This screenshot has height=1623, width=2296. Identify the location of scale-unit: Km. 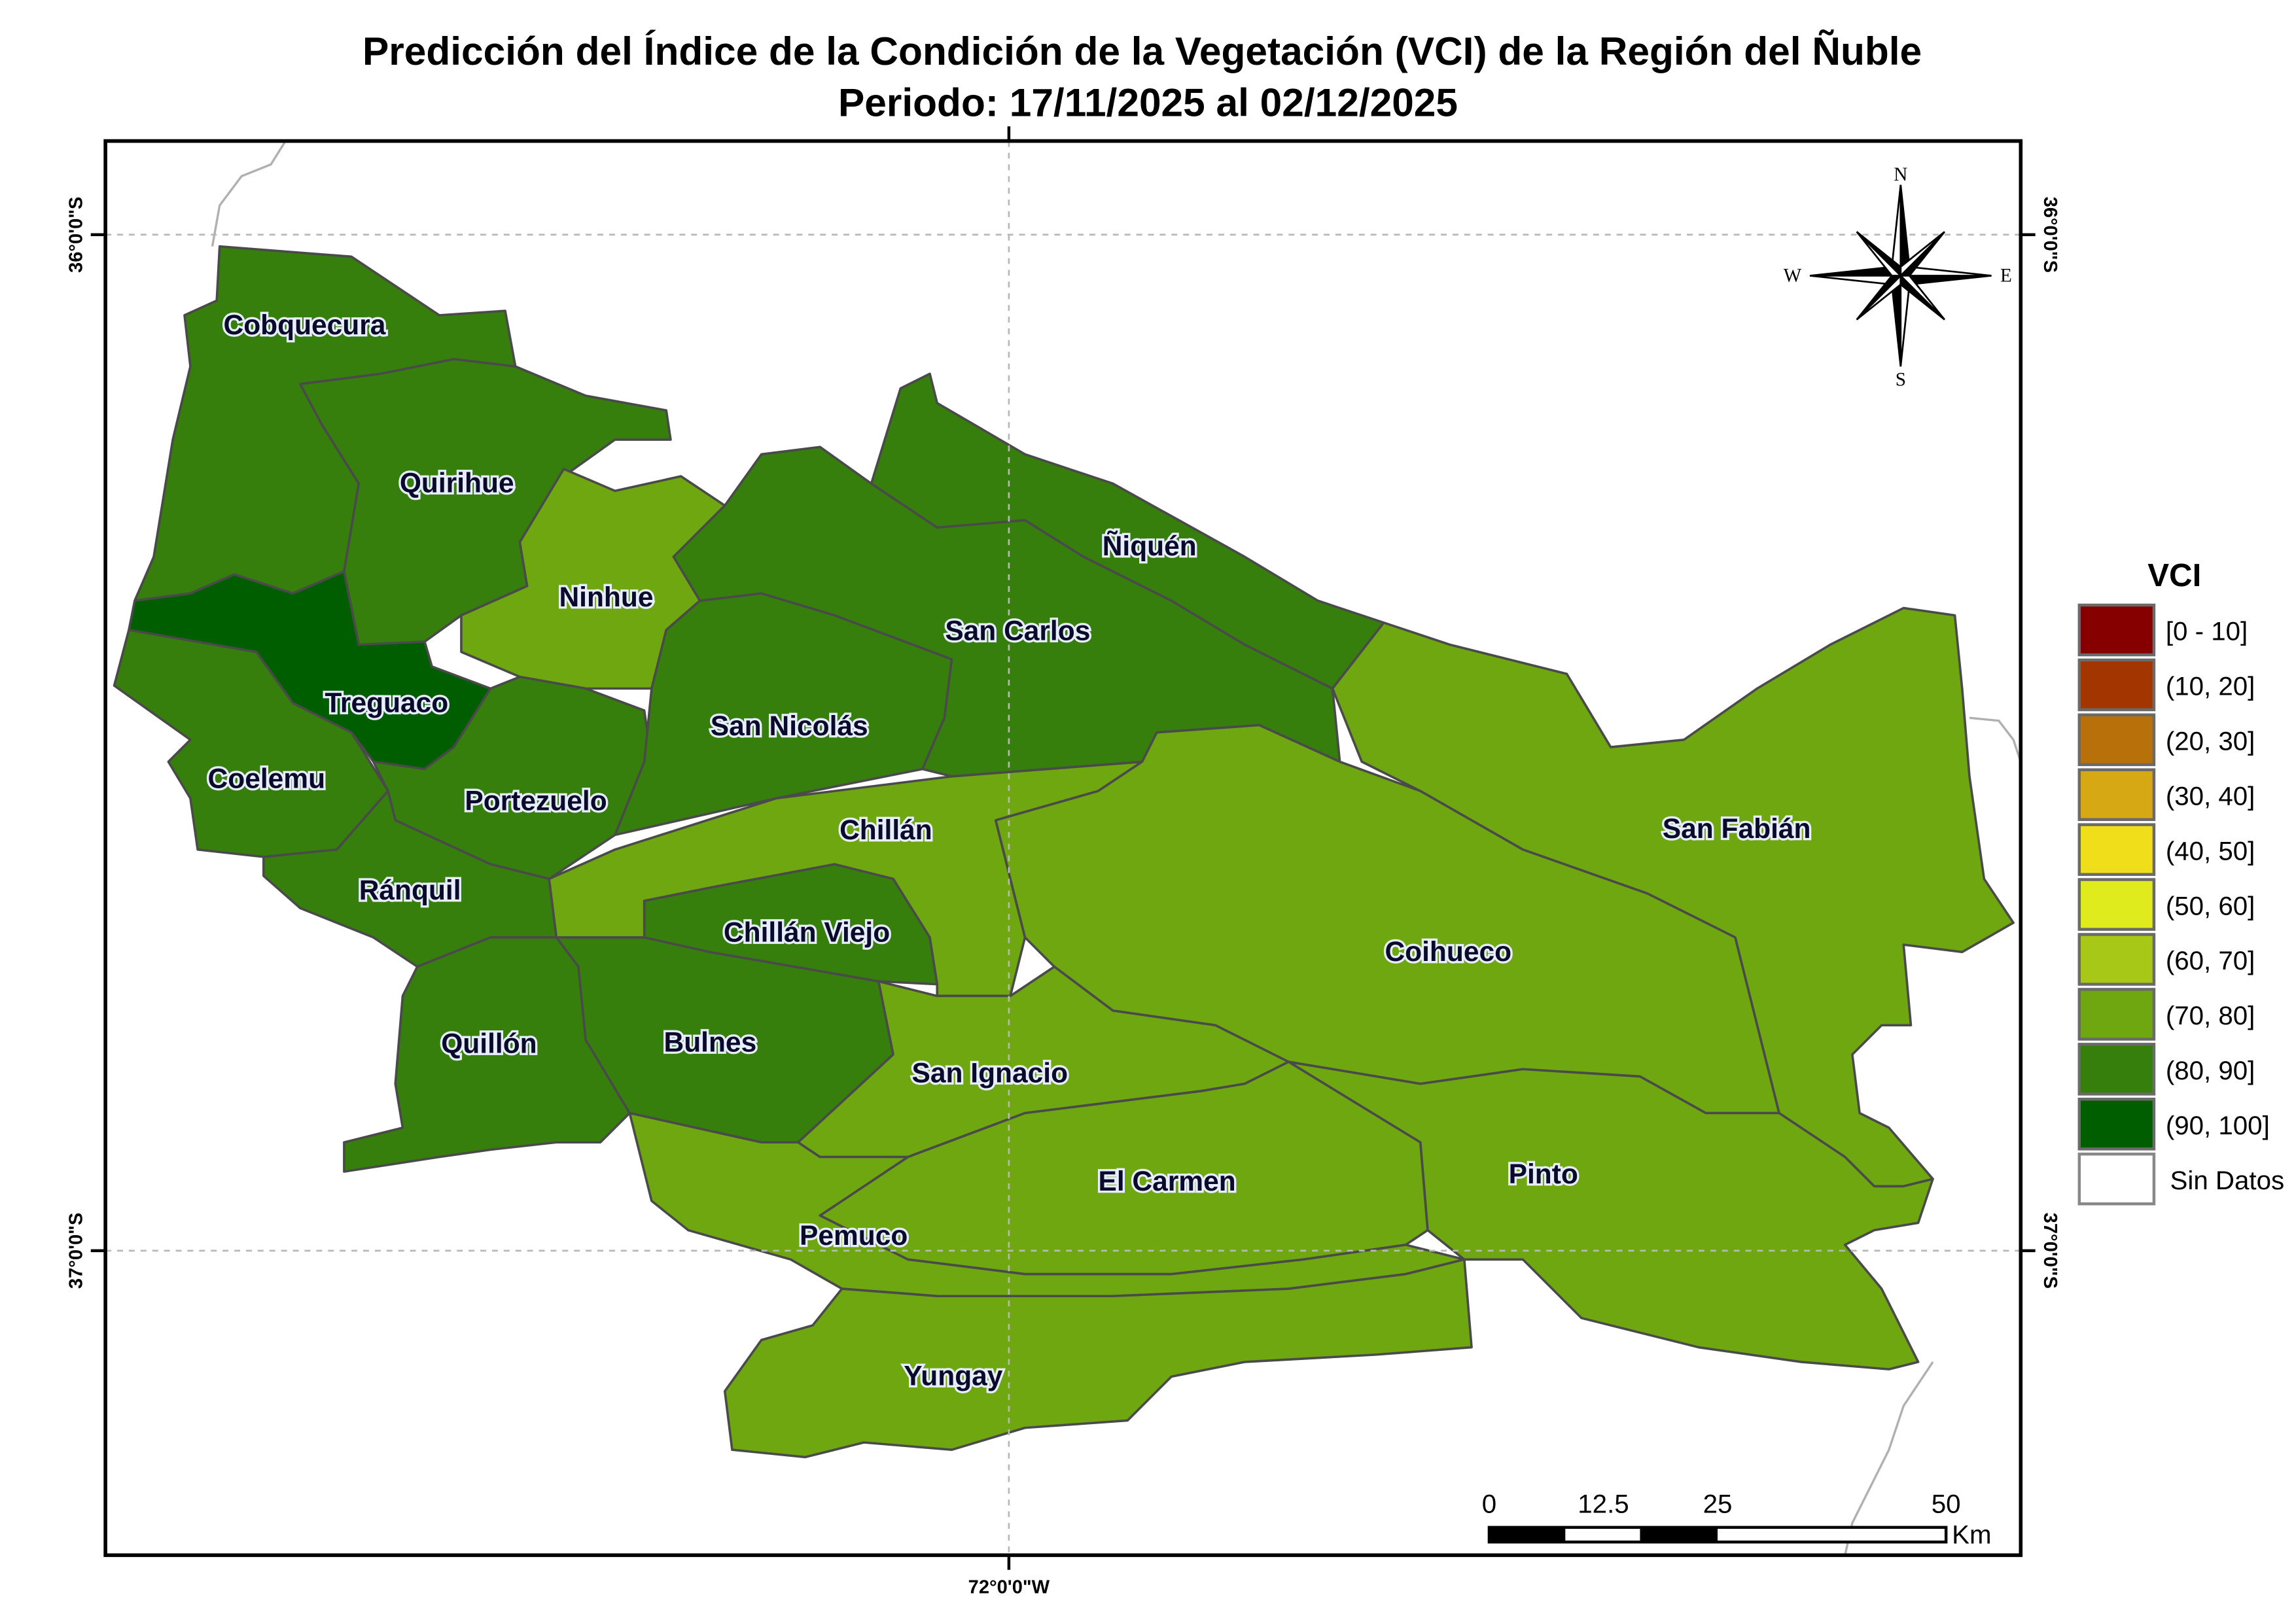
(1971, 1534).